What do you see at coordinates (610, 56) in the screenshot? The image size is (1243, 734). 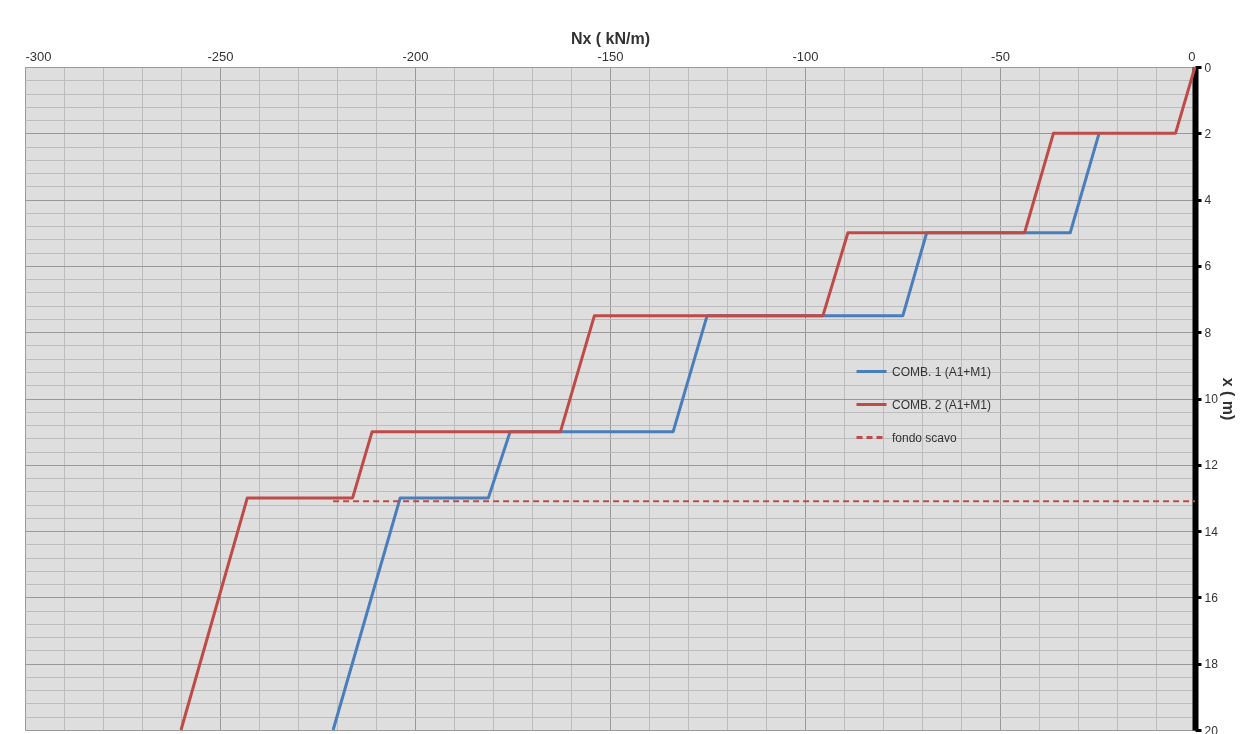 I see `x-tick-label: -150` at bounding box center [610, 56].